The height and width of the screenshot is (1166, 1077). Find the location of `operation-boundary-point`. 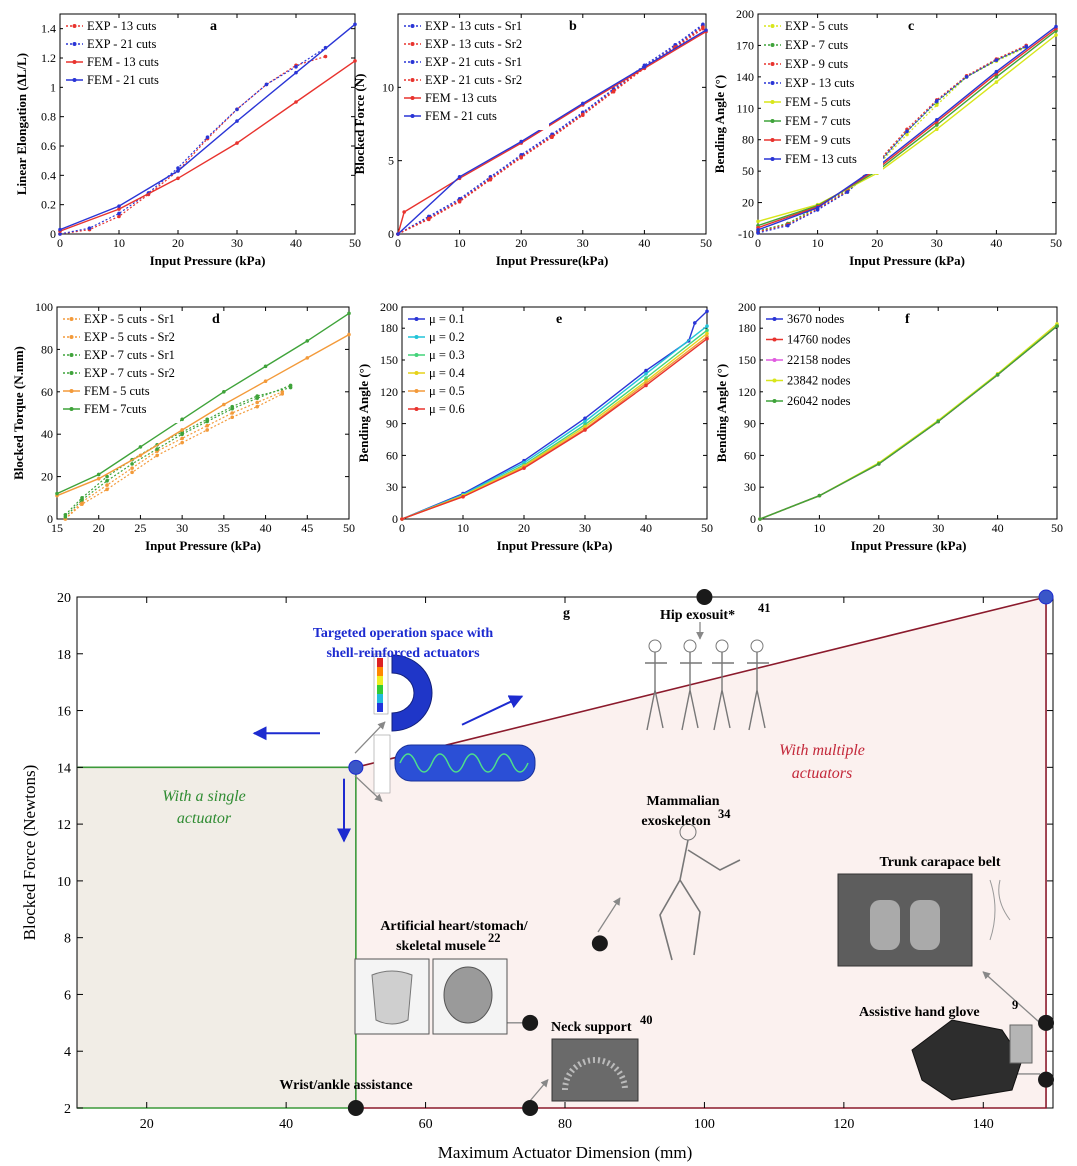

operation-boundary-point is located at coordinates (1046, 597).